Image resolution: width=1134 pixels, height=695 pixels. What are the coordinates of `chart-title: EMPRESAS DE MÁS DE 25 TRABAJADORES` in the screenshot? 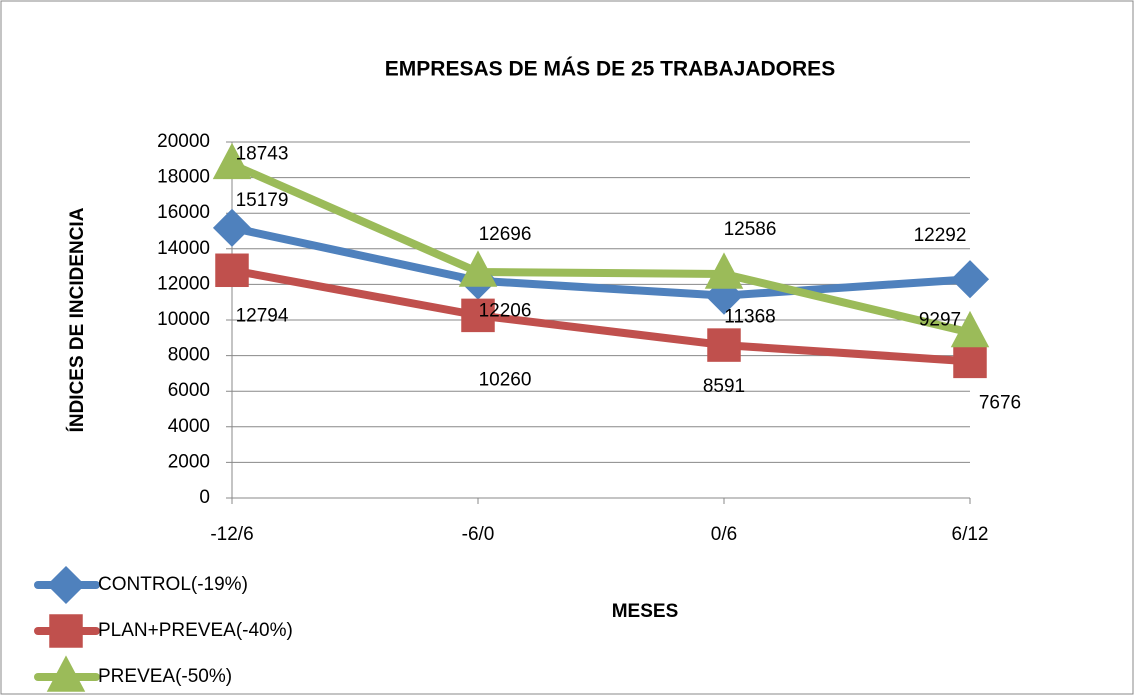 It's located at (610, 69).